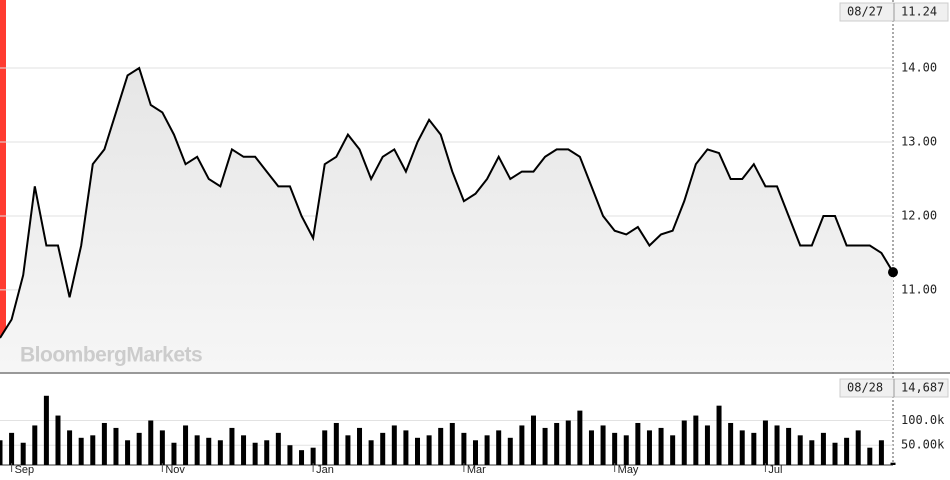 The width and height of the screenshot is (950, 480). I want to click on x-tick-label: Nov, so click(175, 470).